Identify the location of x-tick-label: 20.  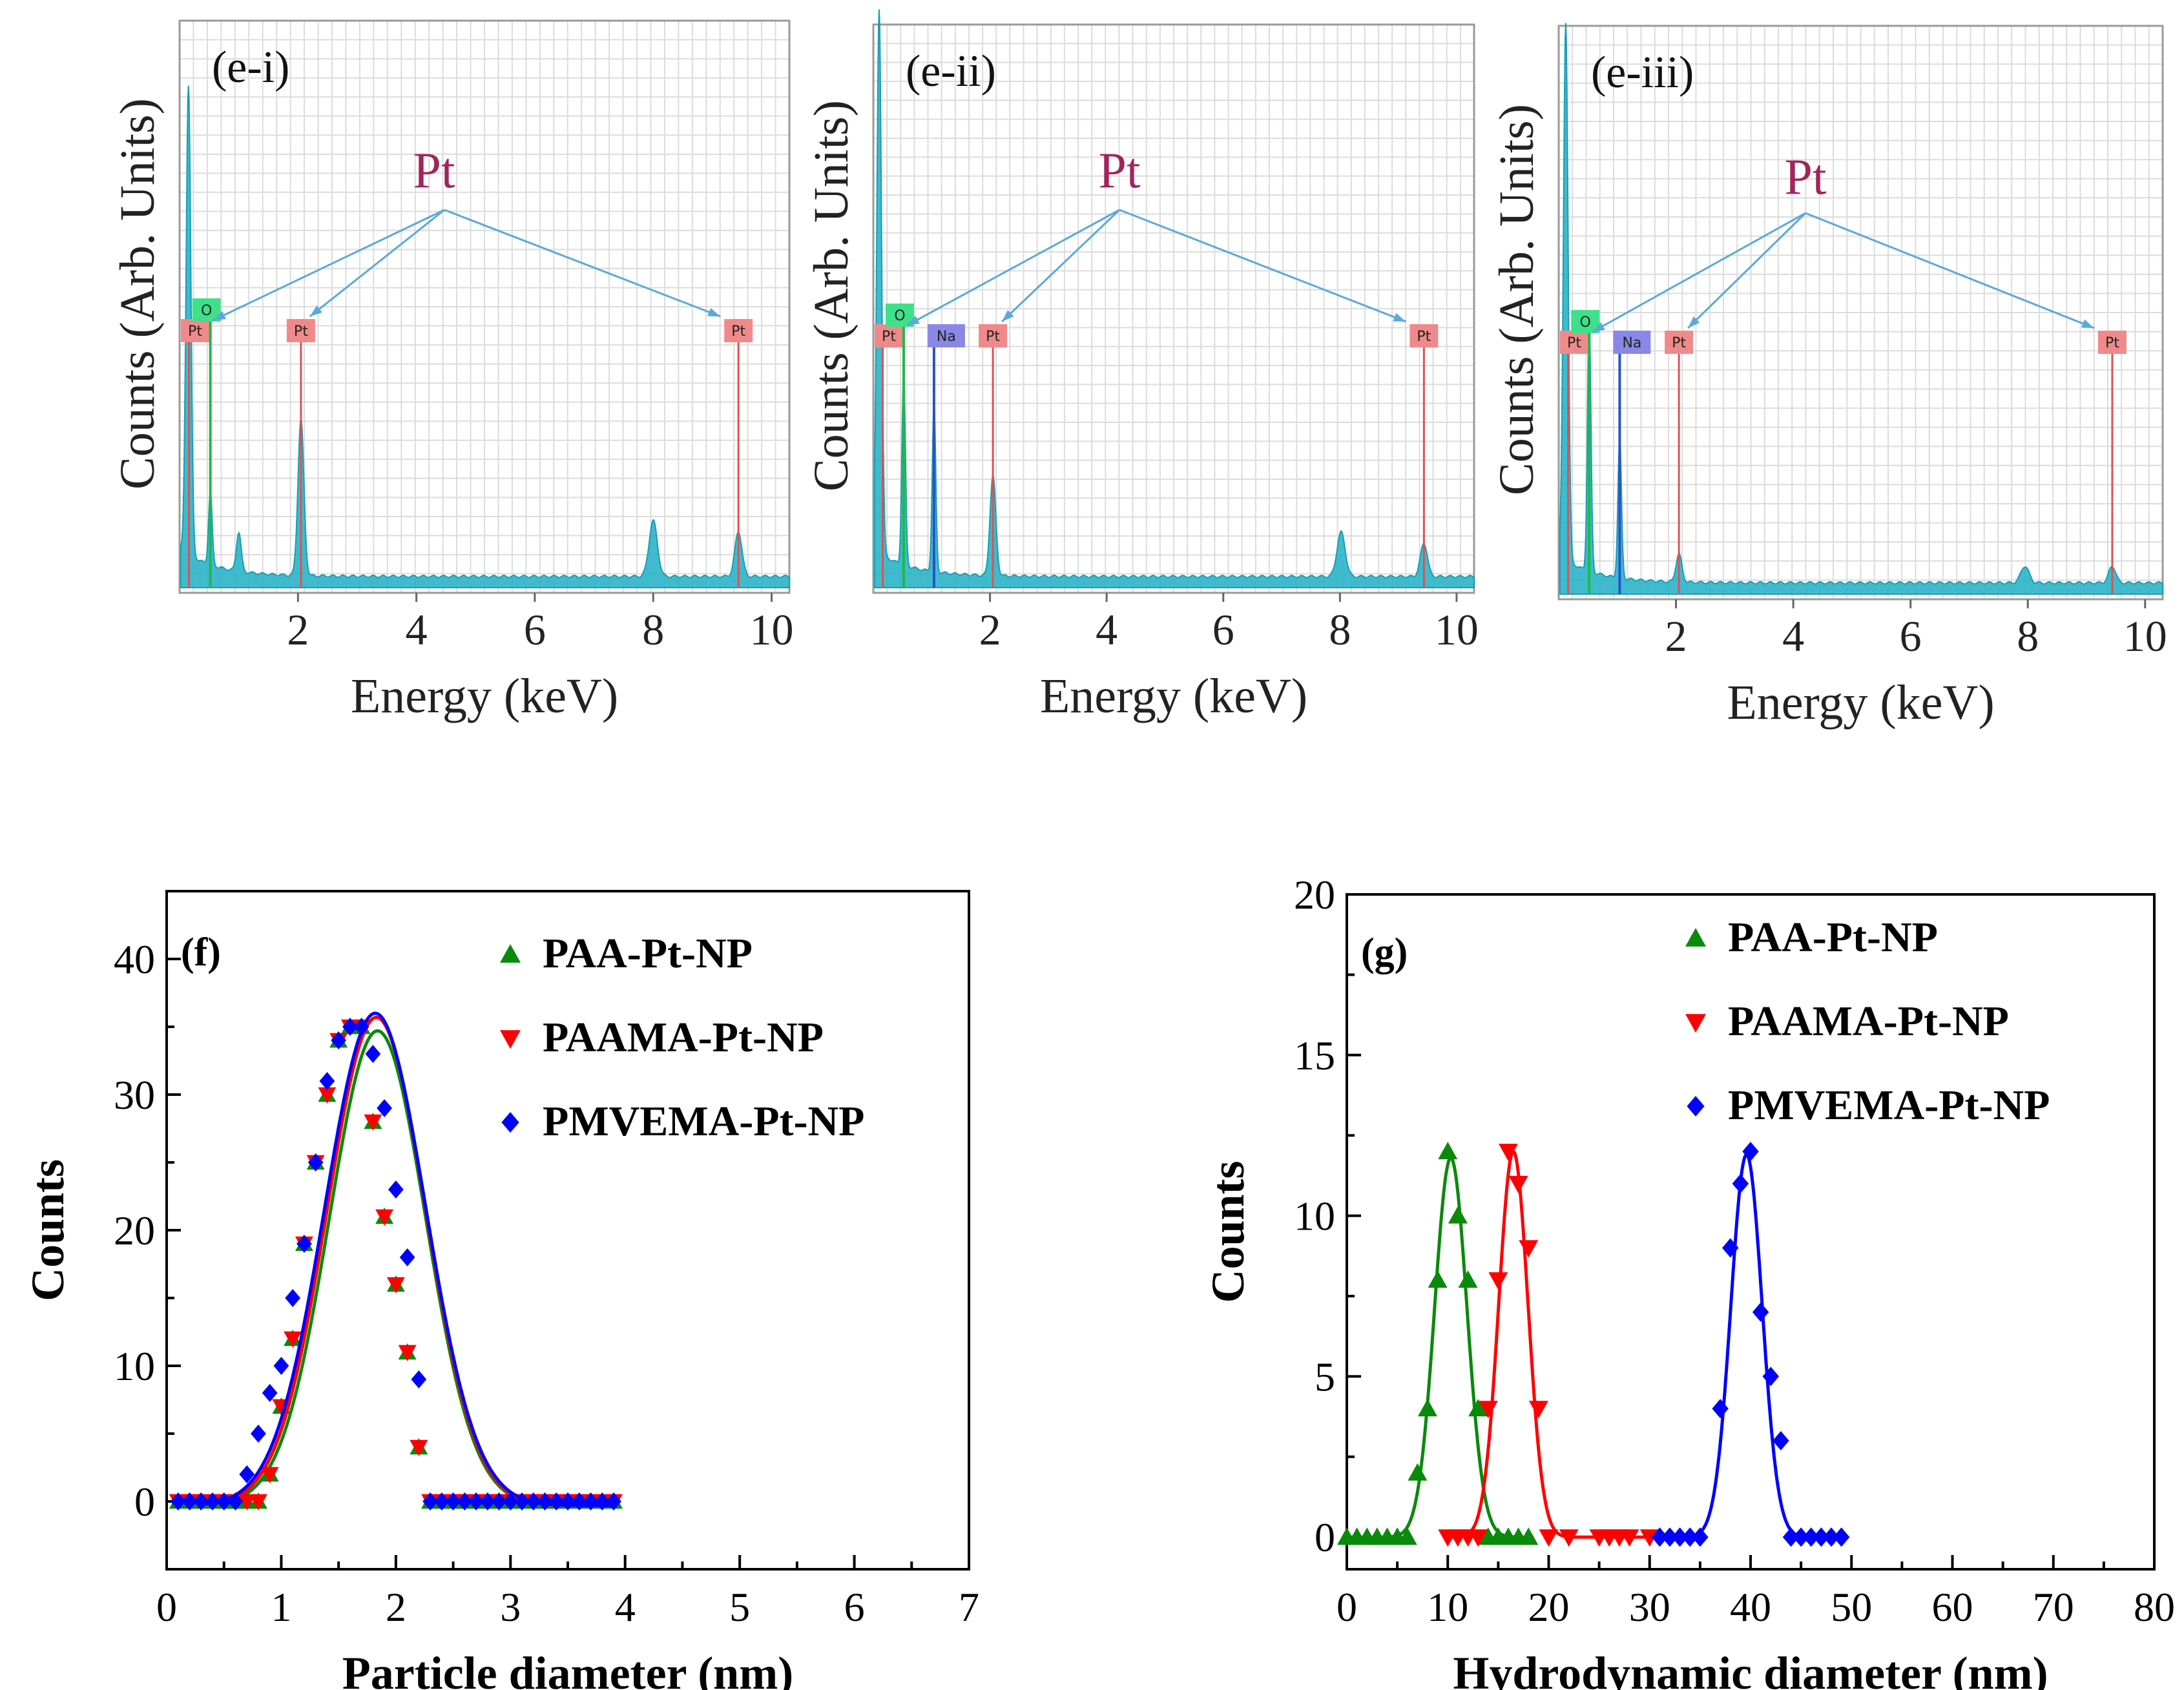
(1549, 1607).